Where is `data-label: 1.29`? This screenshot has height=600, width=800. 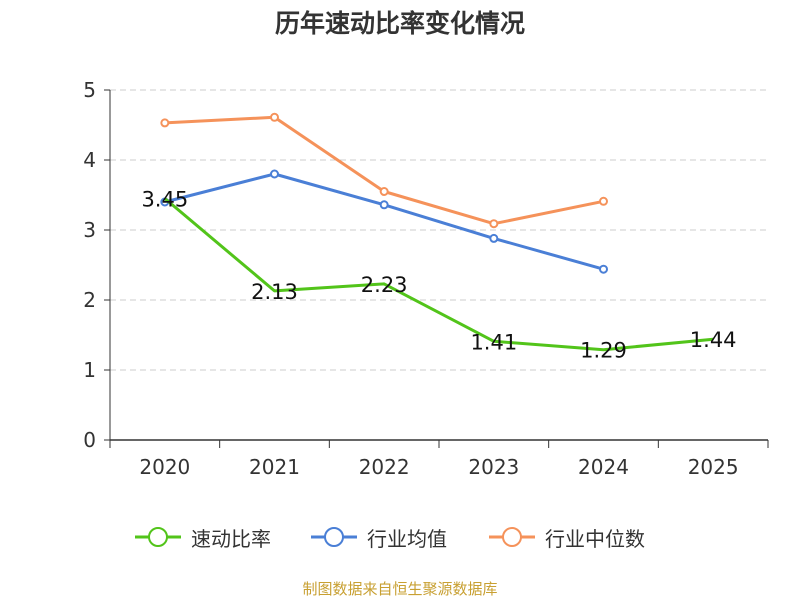 data-label: 1.29 is located at coordinates (603, 351).